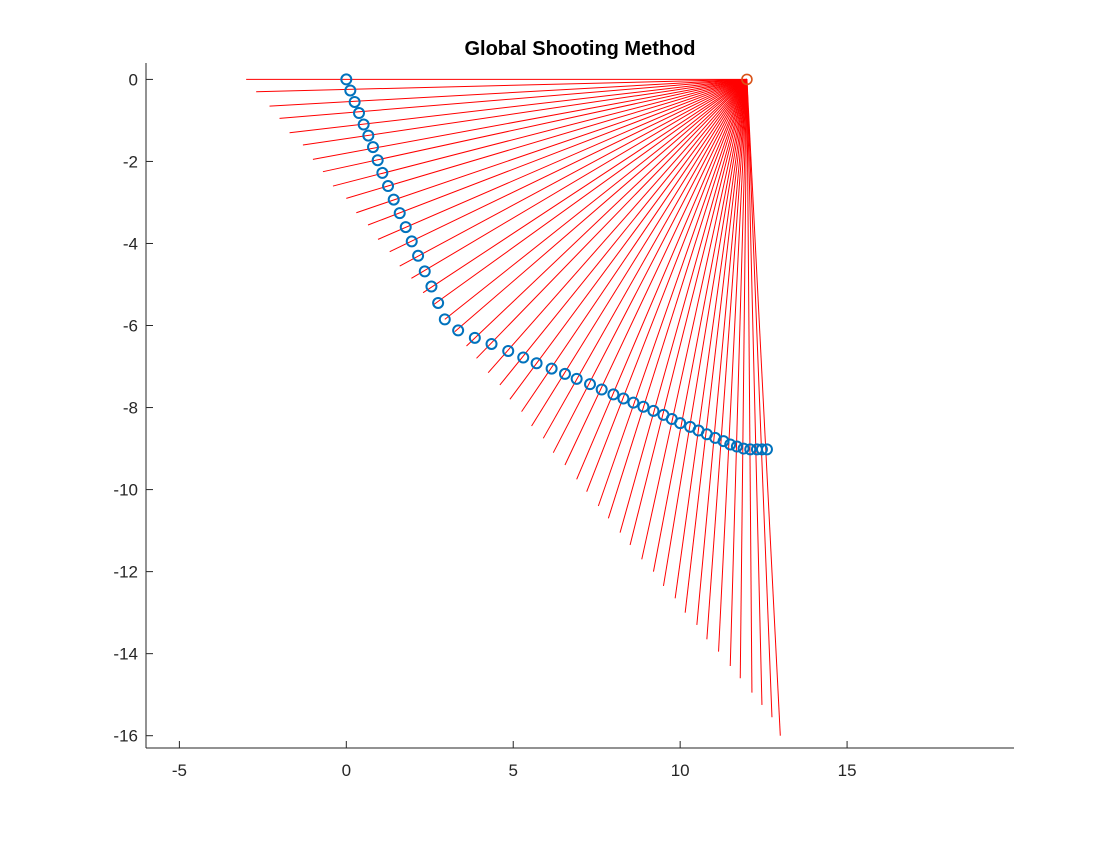 The image size is (1120, 845). Describe the element at coordinates (130, 243) in the screenshot. I see `y-tick-label: -4` at that location.